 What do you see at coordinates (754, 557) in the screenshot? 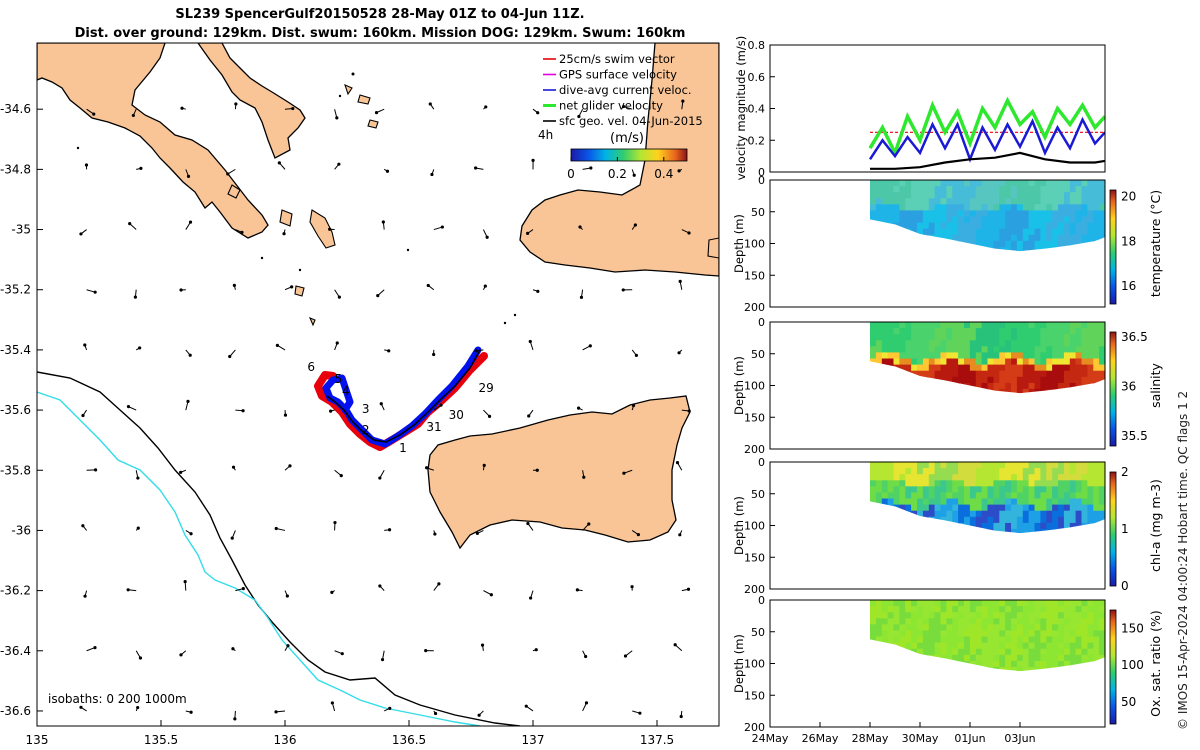
I see `profile-ytick-label: 150` at bounding box center [754, 557].